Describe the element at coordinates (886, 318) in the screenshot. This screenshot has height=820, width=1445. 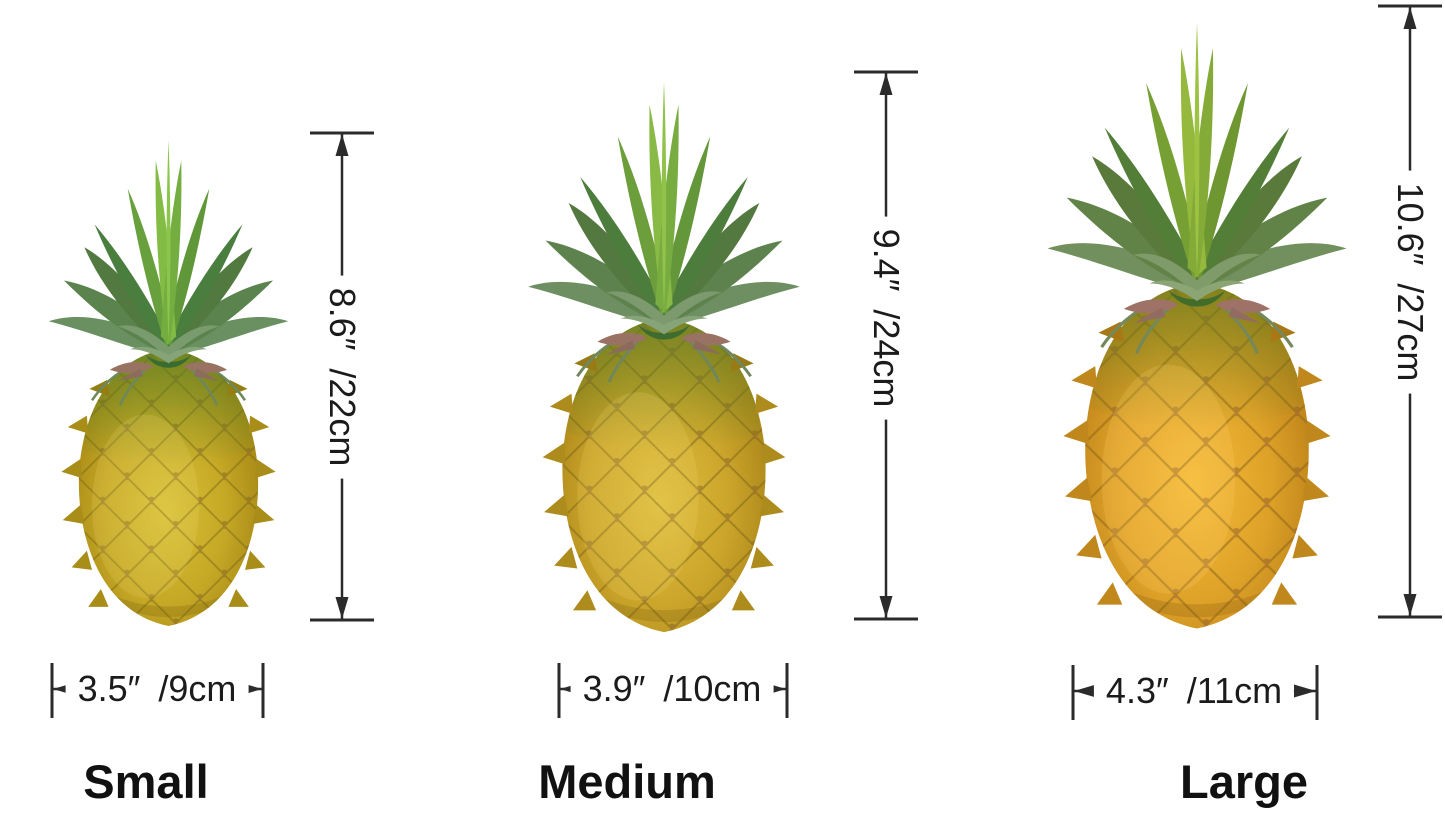
I see `height-dimension-label-medium: 9.4″ /24cm` at that location.